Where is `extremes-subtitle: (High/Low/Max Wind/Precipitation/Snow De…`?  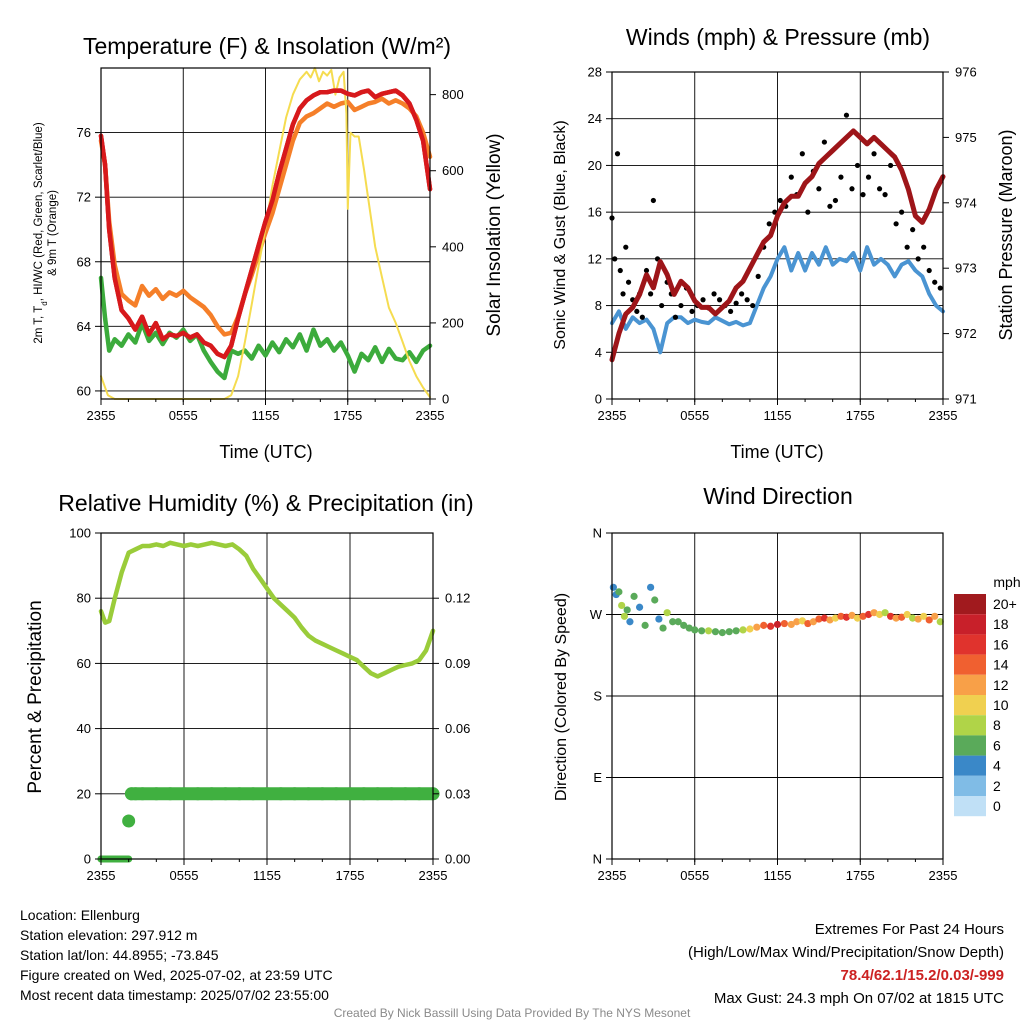 extremes-subtitle: (High/Low/Max Wind/Precipitation/Snow De… is located at coordinates (846, 952).